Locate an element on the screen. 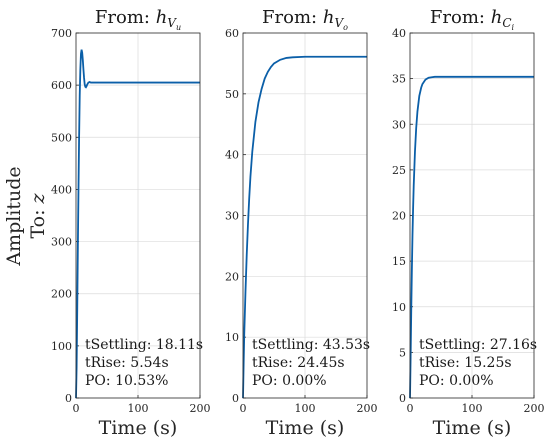  subplot-title: From: hVo is located at coordinates (305, 19).